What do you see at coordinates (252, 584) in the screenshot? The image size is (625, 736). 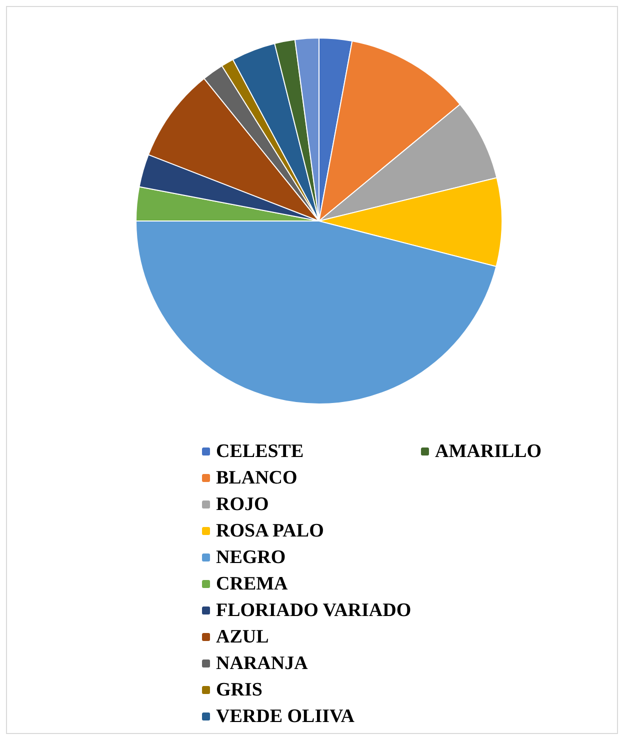 I see `legend-label: CREMA` at bounding box center [252, 584].